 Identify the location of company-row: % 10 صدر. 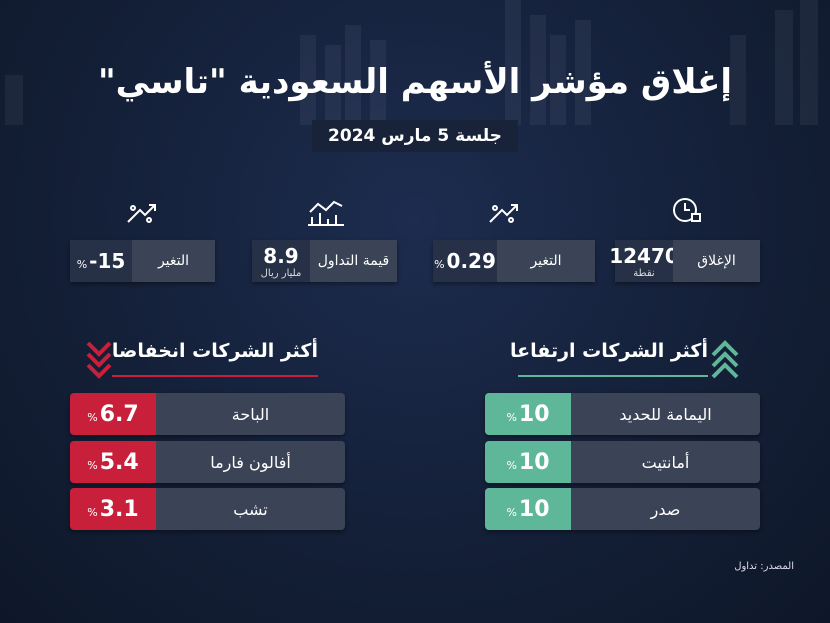
(622, 509).